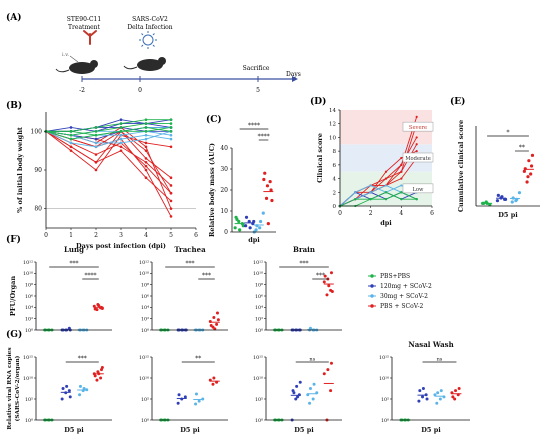  Describe the element at coordinates (102, 308) in the screenshot. I see `panel-f-0-point` at that location.